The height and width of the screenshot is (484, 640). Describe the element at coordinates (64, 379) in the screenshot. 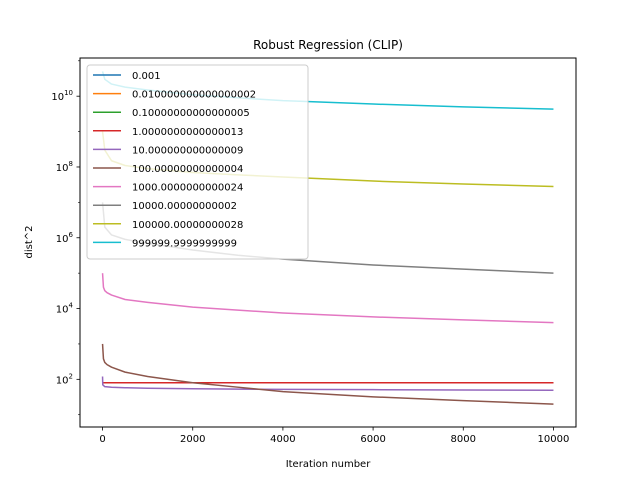

I see `y-tick-label: 10²` at that location.